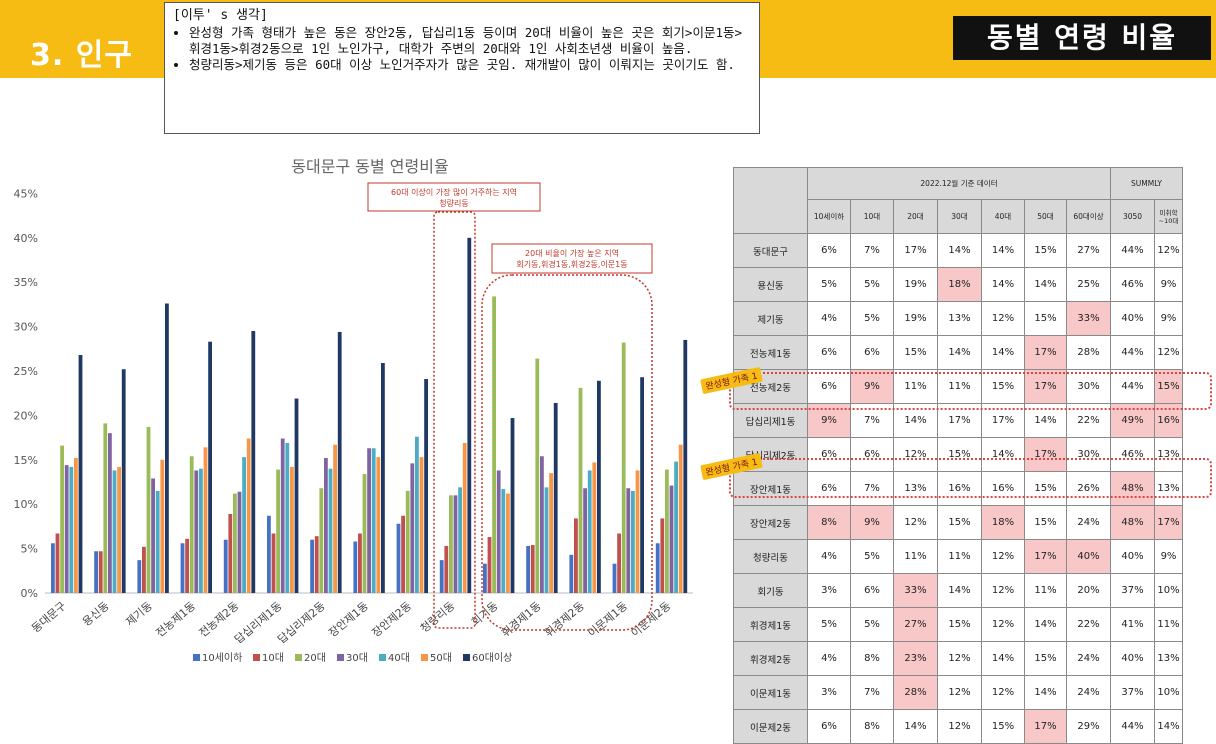  I want to click on table-cell: 22%, so click(1088, 624).